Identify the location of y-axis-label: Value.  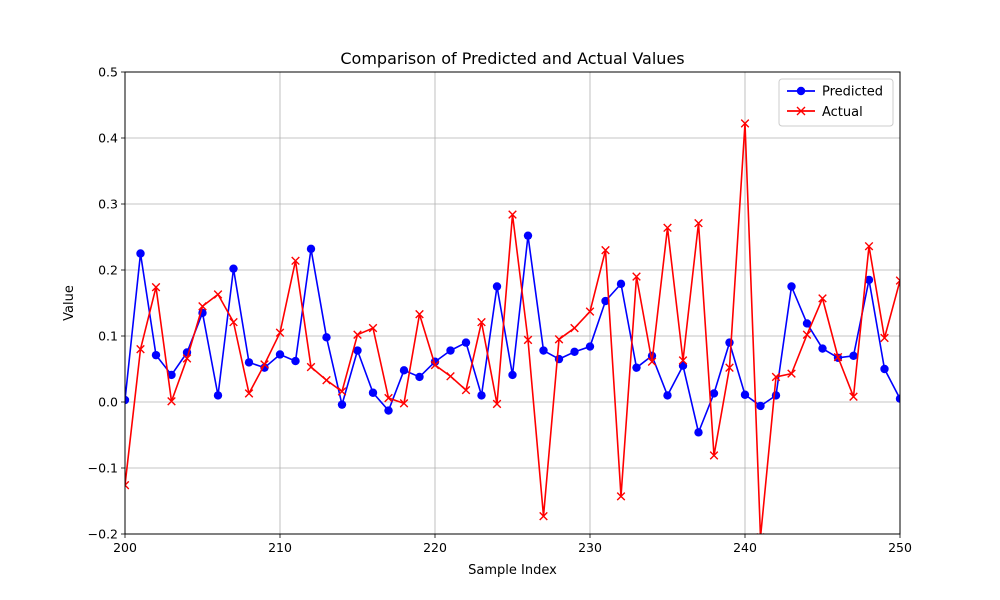
(69, 303).